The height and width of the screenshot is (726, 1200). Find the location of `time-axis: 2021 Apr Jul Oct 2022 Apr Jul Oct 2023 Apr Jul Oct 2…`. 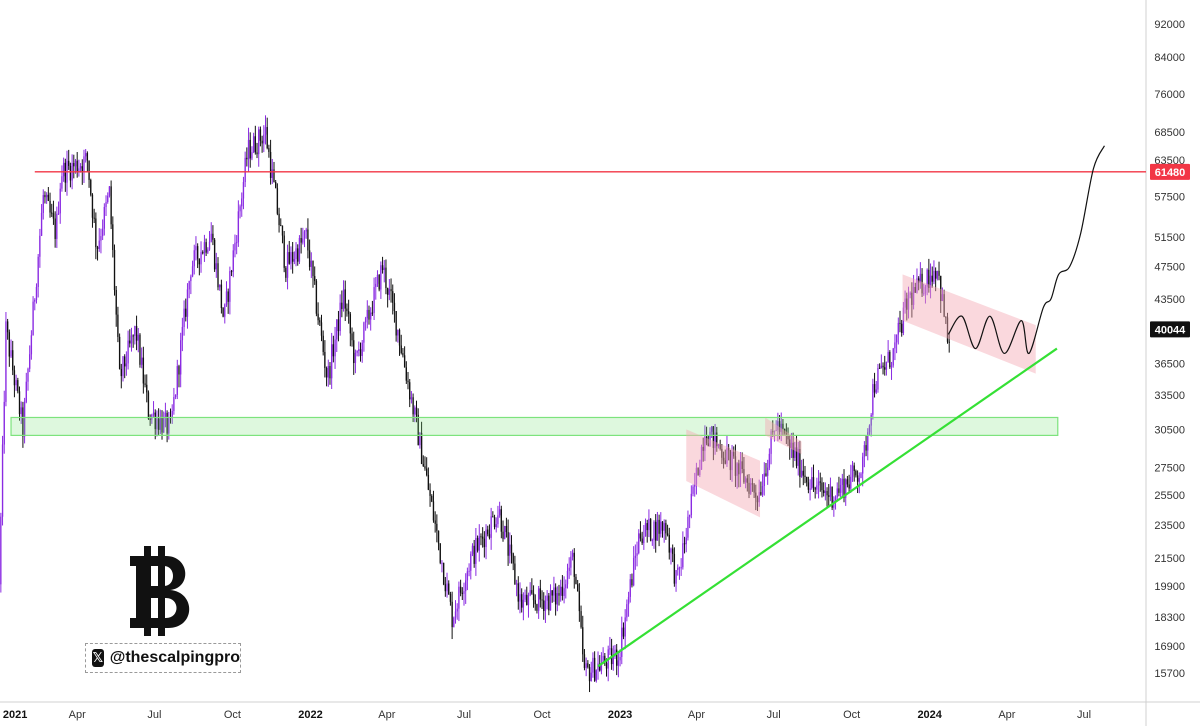

time-axis: 2021 Apr Jul Oct 2022 Apr Jul Oct 2023 Apr Jul Oct 2… is located at coordinates (547, 715).